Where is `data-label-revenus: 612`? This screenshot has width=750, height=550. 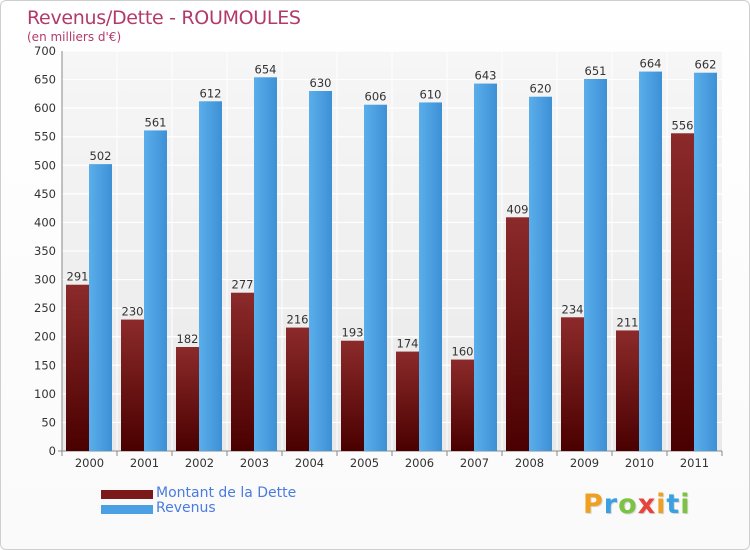 data-label-revenus: 612 is located at coordinates (211, 93).